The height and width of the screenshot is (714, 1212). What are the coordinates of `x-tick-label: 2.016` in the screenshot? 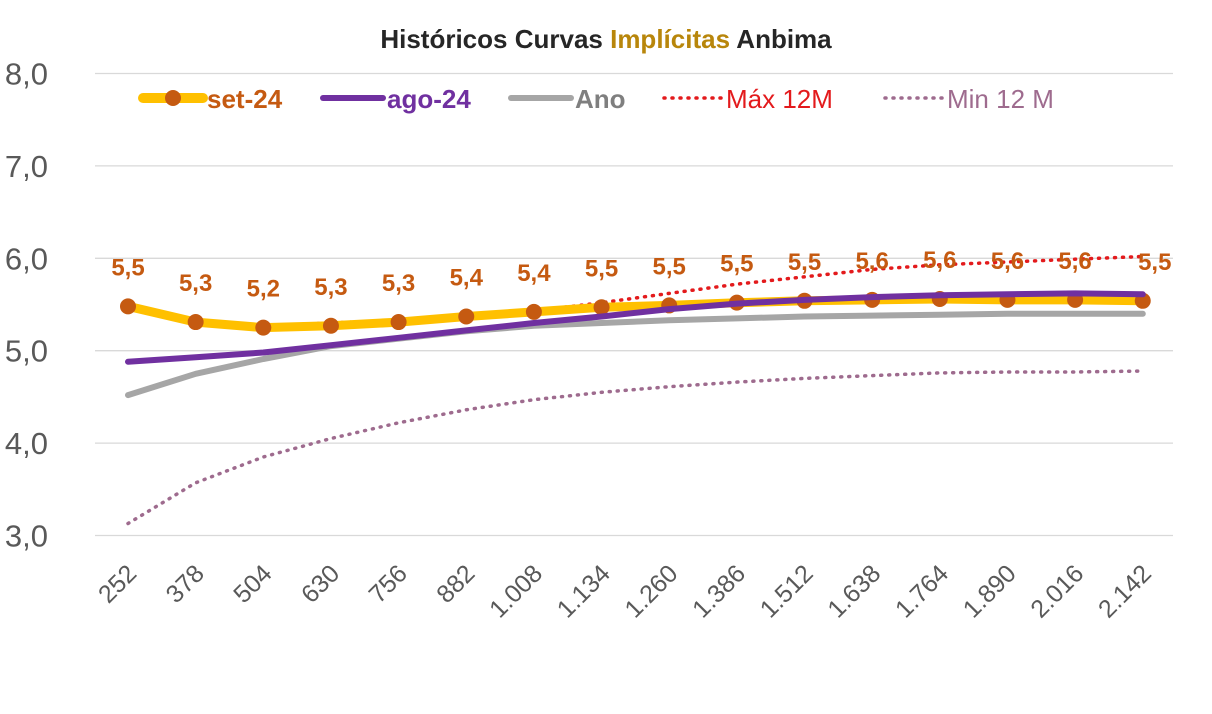 It's located at (1057, 591).